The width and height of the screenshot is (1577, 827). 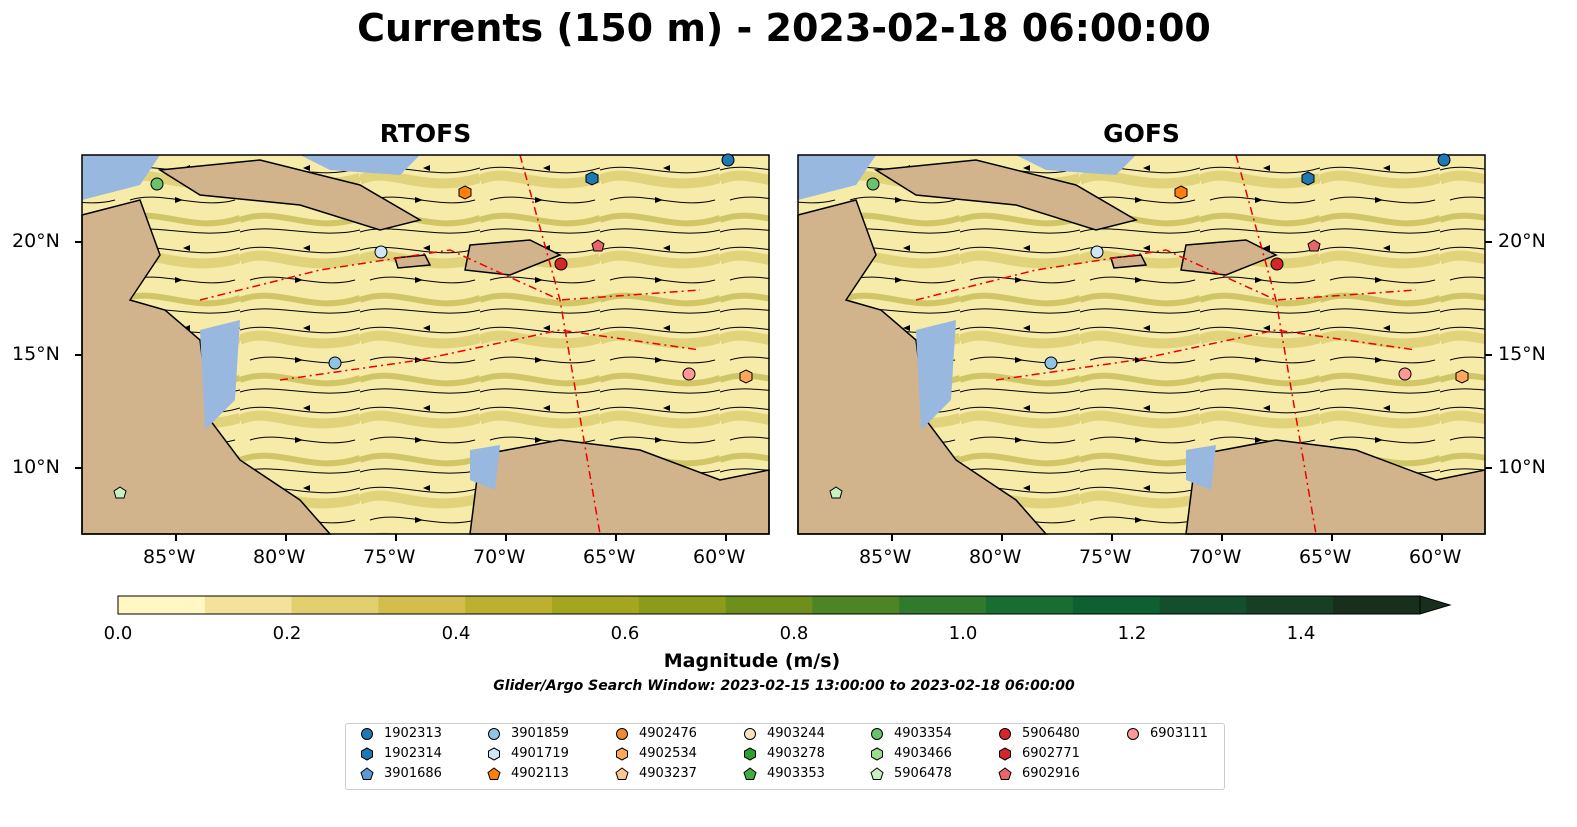 I want to click on legend-item: 1902314, so click(x=401, y=753).